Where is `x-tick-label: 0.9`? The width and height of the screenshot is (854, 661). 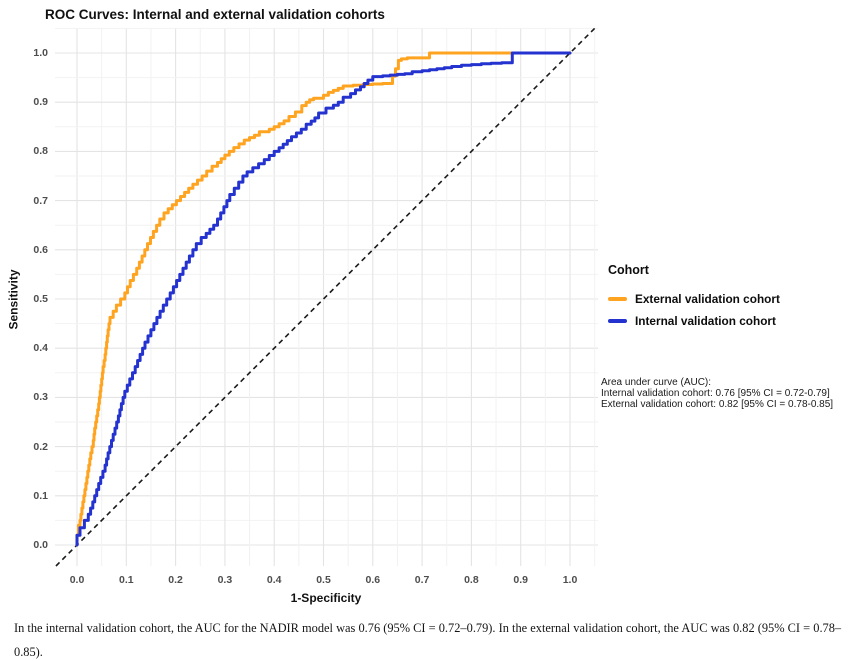 x-tick-label: 0.9 is located at coordinates (520, 580).